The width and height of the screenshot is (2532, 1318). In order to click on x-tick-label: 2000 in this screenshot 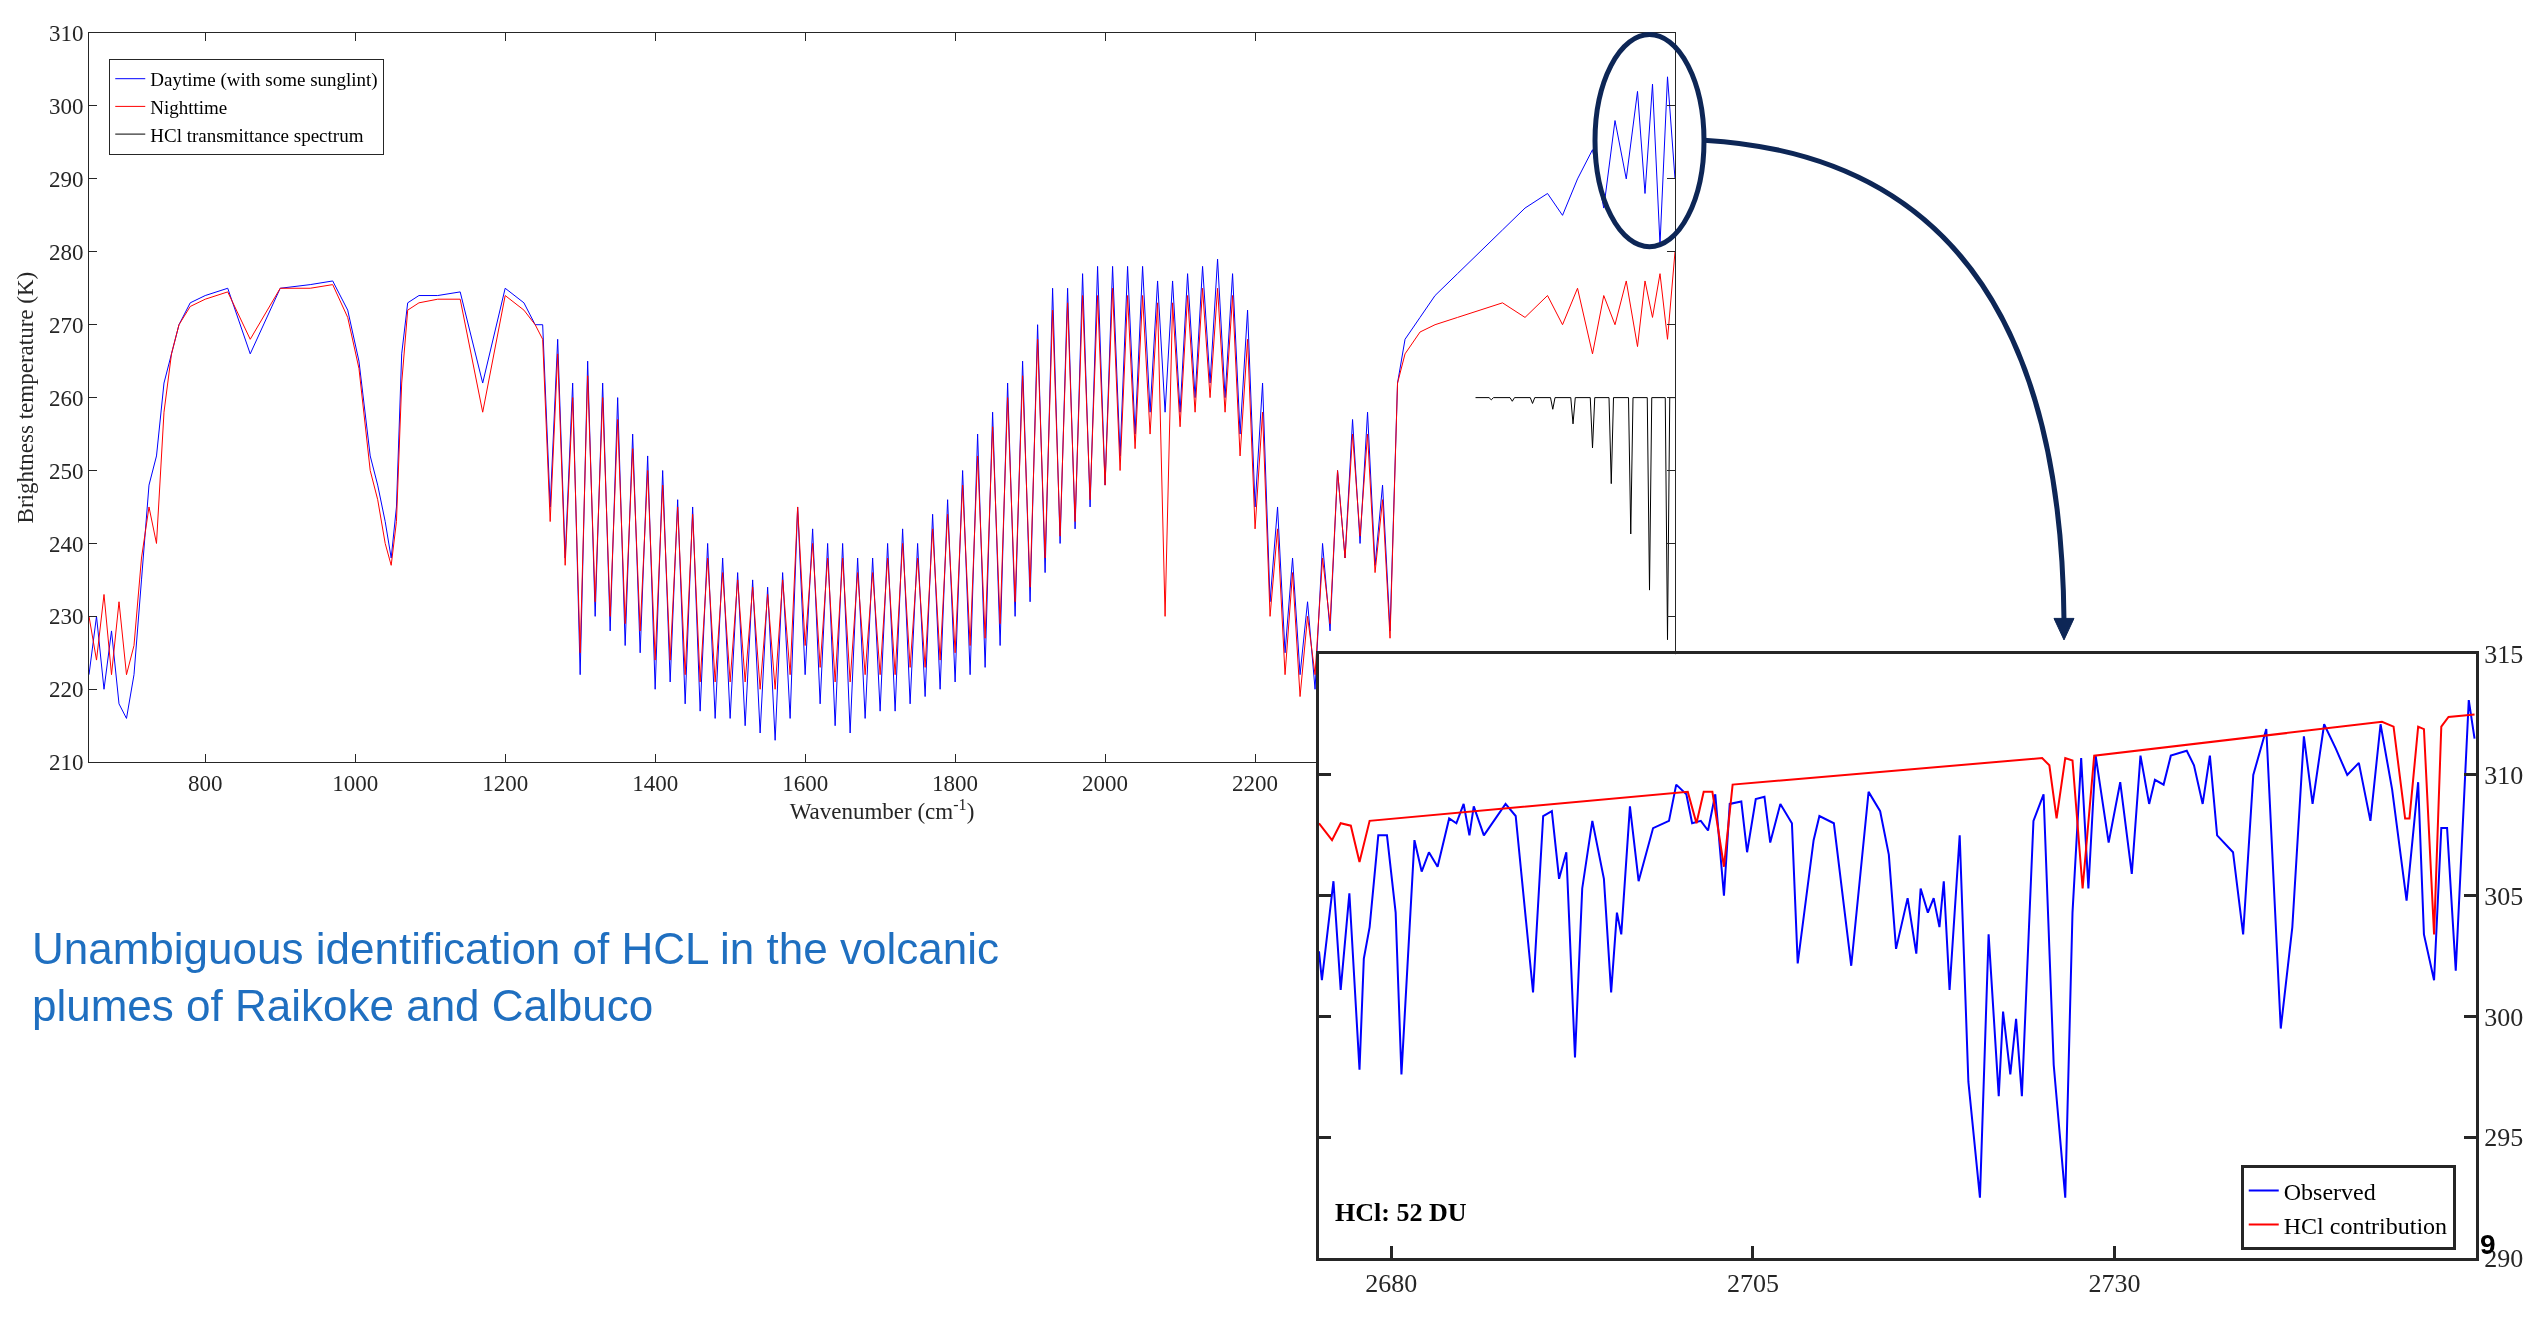, I will do `click(1105, 783)`.